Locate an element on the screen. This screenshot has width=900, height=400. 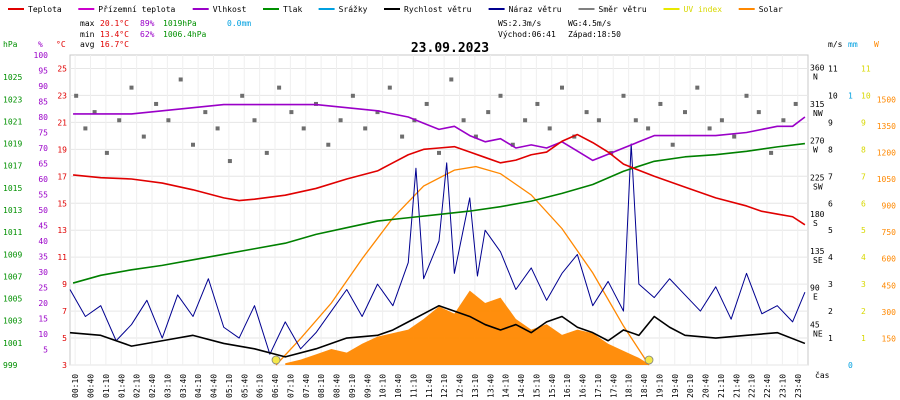
stat-avg-label: avg is located at coordinates (87, 44).